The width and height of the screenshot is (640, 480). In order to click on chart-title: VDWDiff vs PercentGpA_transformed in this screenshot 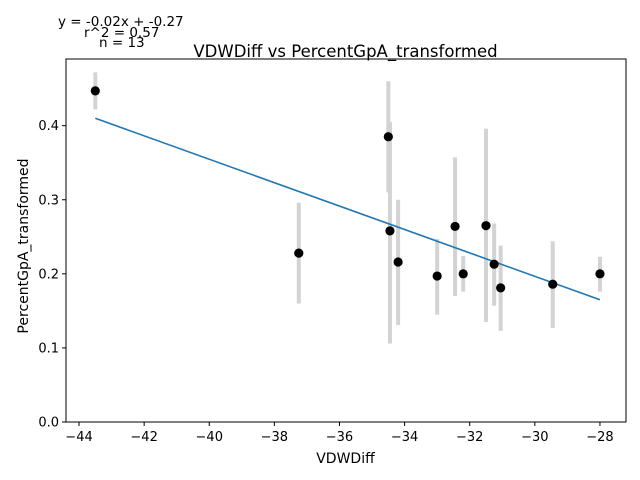, I will do `click(345, 52)`.